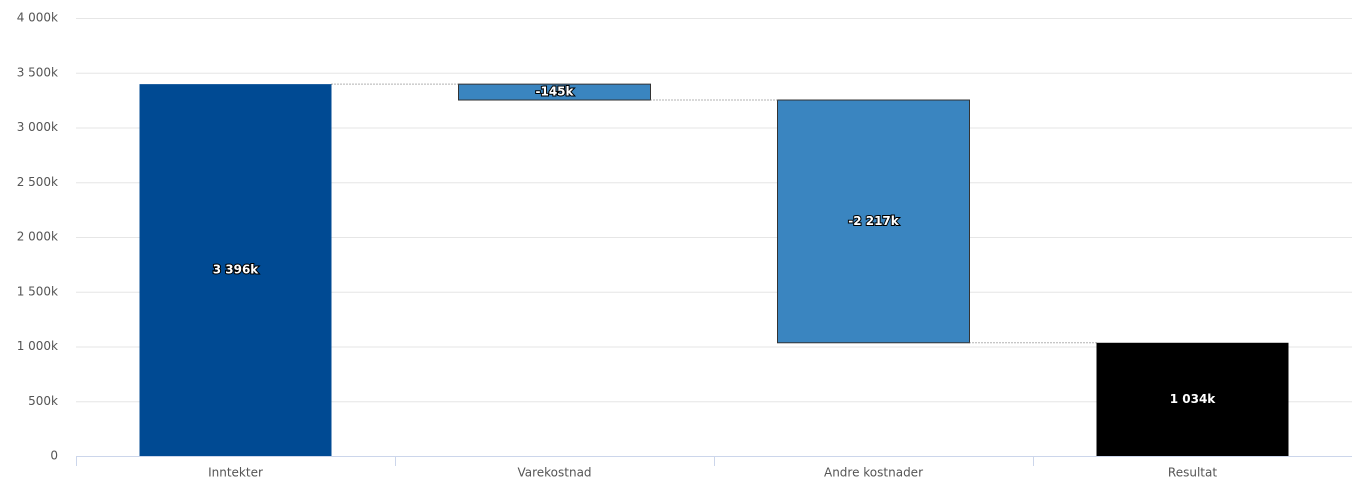  I want to click on x-tick-label: Resultat, so click(1192, 472).